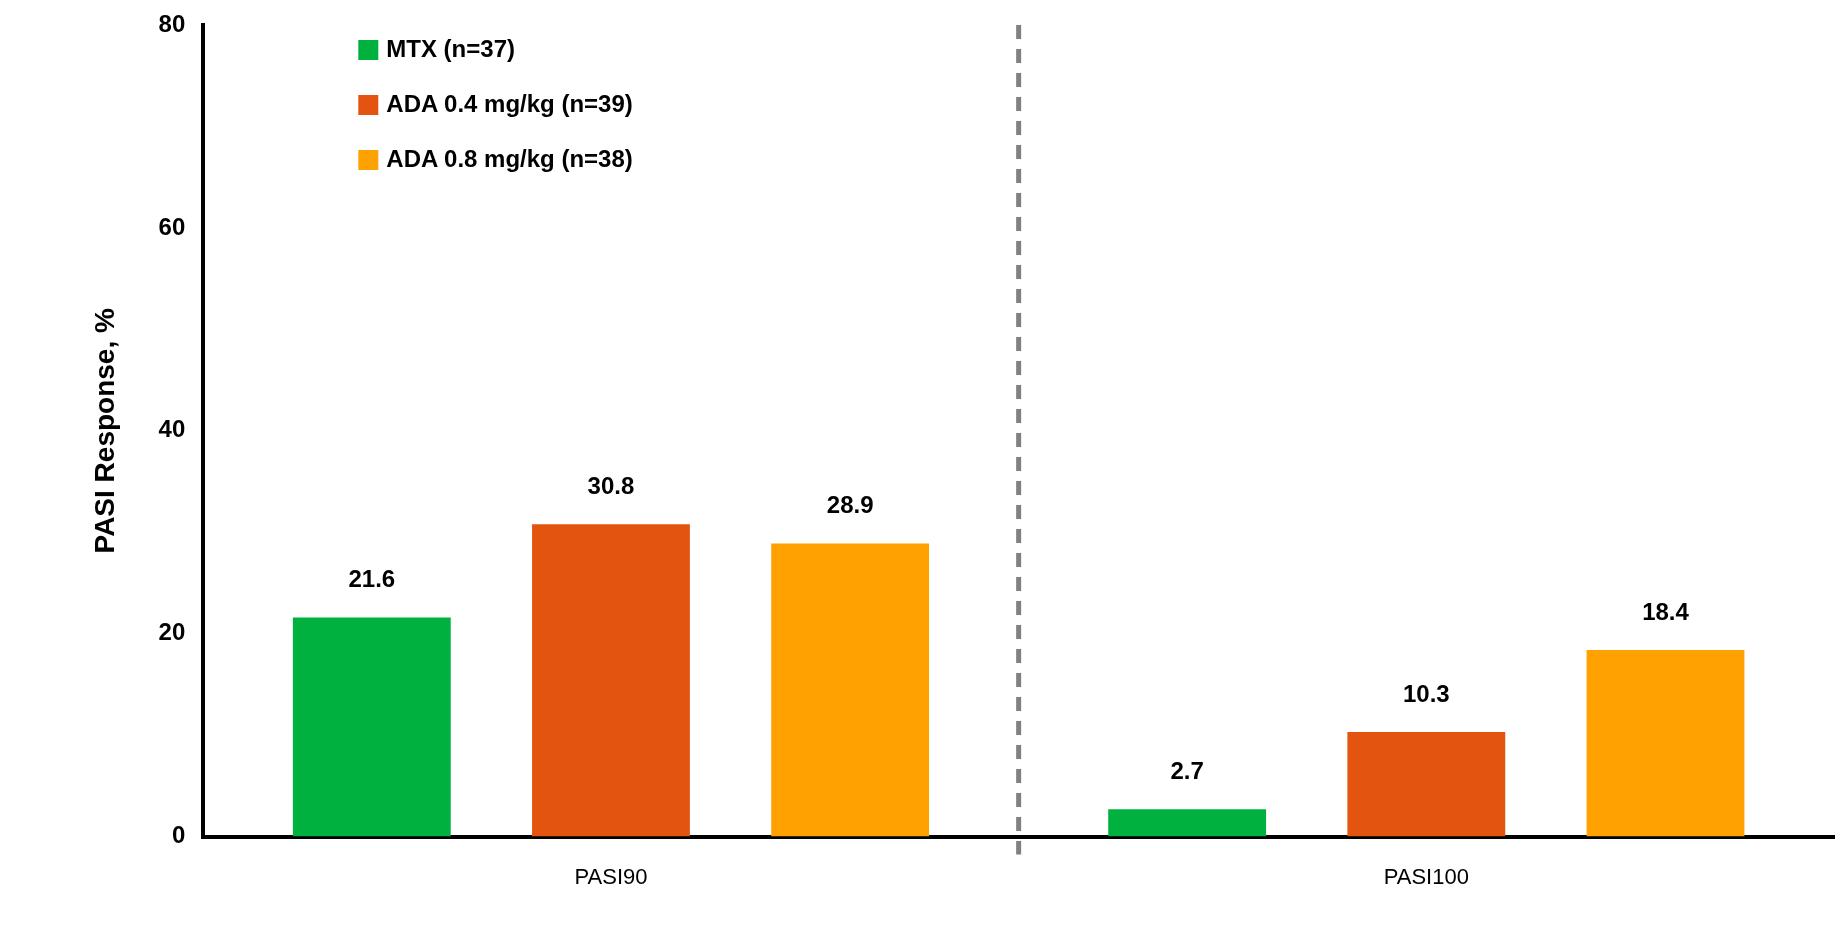 The width and height of the screenshot is (1844, 929). What do you see at coordinates (178, 835) in the screenshot?
I see `y-tick-label: 0` at bounding box center [178, 835].